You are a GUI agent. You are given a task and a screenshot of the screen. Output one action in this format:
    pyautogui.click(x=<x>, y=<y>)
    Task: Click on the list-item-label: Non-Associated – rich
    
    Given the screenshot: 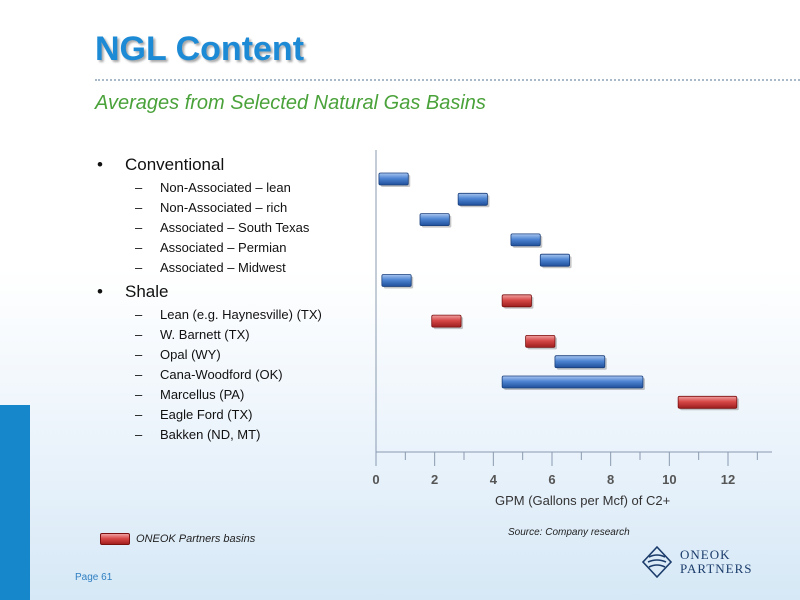 What is the action you would take?
    pyautogui.click(x=224, y=207)
    